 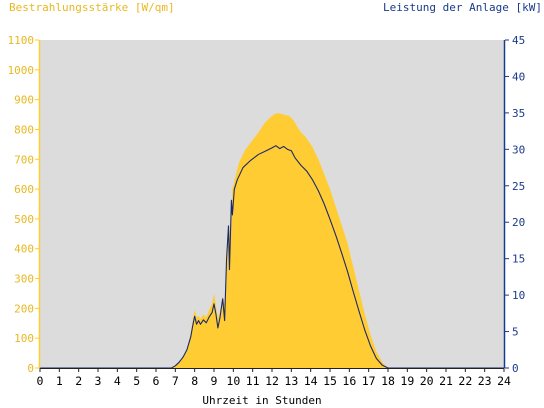 What do you see at coordinates (462, 7) in the screenshot?
I see `right-axis-title: Leistung der Anlage [kW]` at bounding box center [462, 7].